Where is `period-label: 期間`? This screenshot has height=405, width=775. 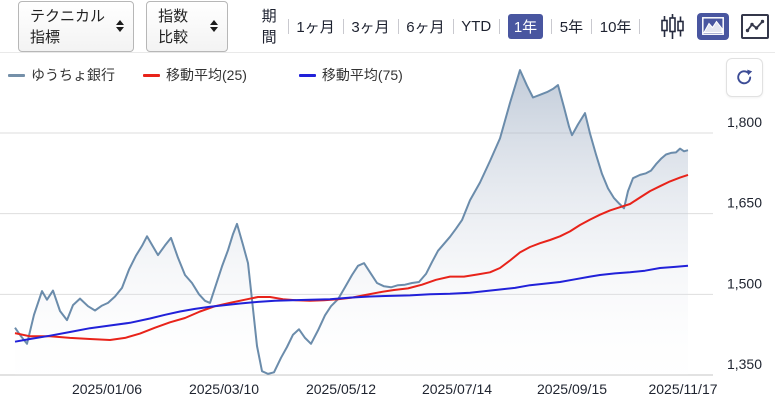
period-label: 期間 is located at coordinates (269, 27).